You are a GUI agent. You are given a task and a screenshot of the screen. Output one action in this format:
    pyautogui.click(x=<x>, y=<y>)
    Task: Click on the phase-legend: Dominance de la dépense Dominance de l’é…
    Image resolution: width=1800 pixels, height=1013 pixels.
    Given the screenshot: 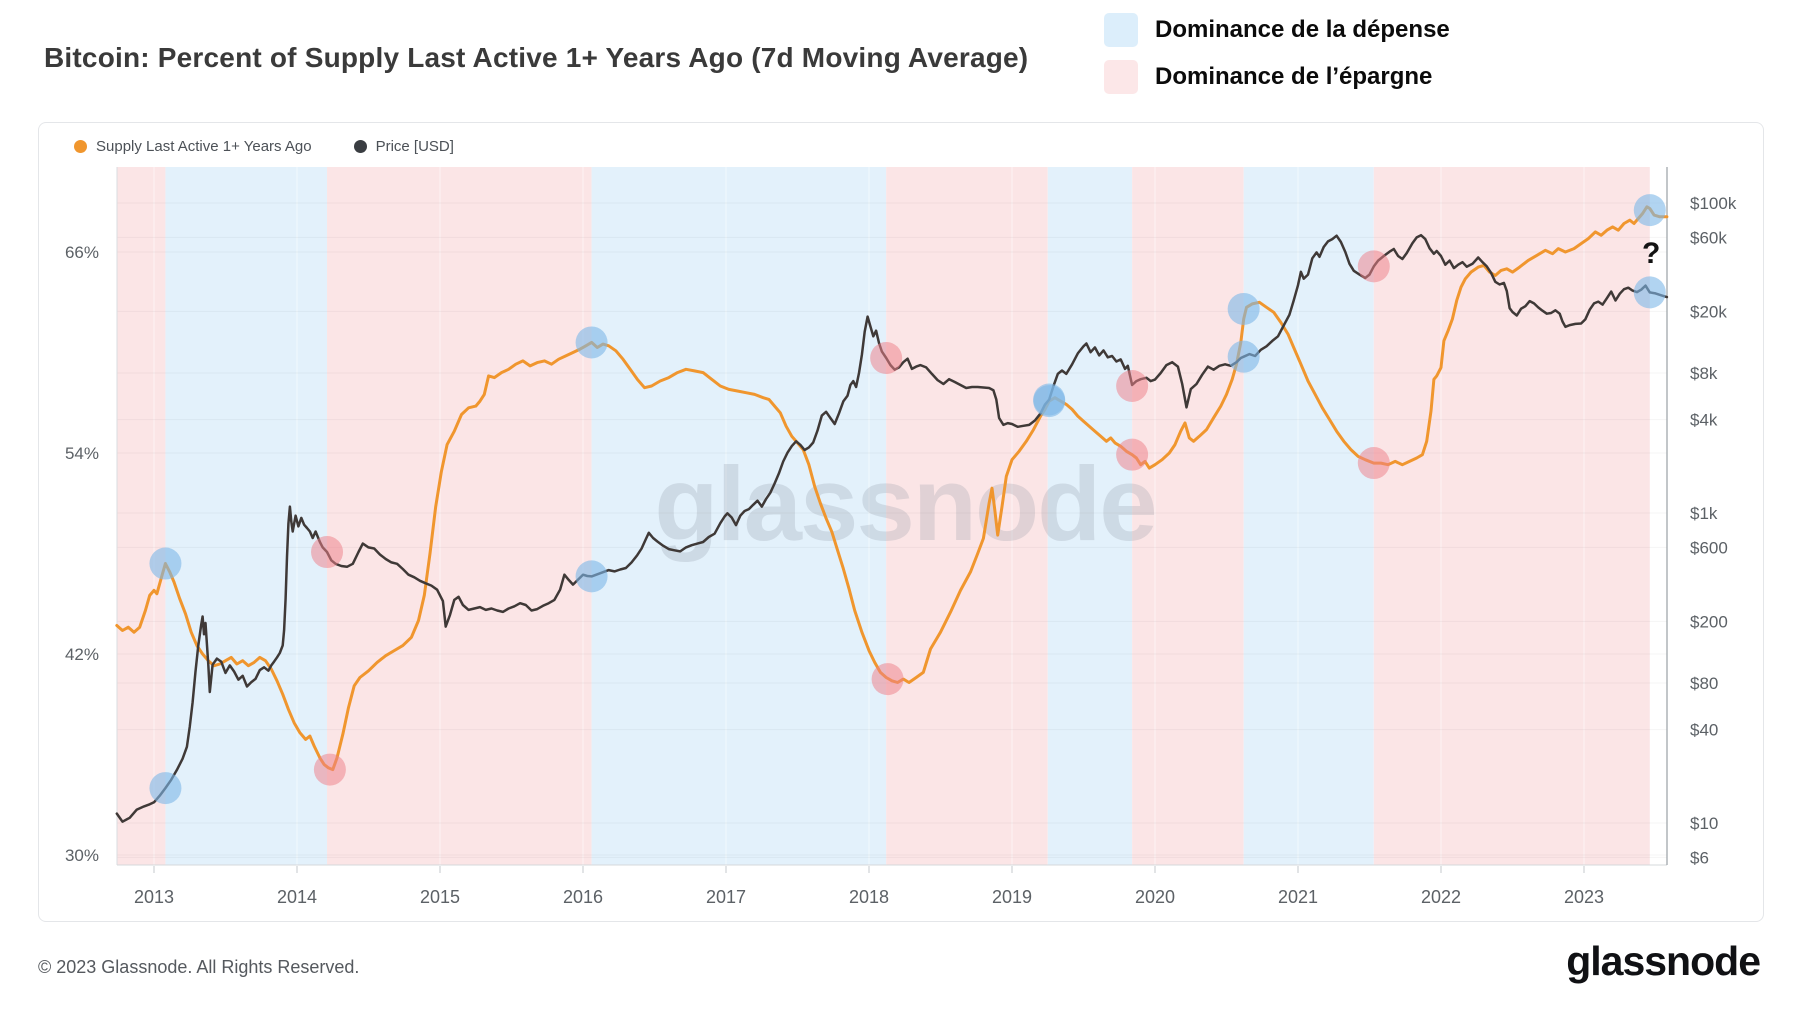 What is the action you would take?
    pyautogui.click(x=1277, y=53)
    